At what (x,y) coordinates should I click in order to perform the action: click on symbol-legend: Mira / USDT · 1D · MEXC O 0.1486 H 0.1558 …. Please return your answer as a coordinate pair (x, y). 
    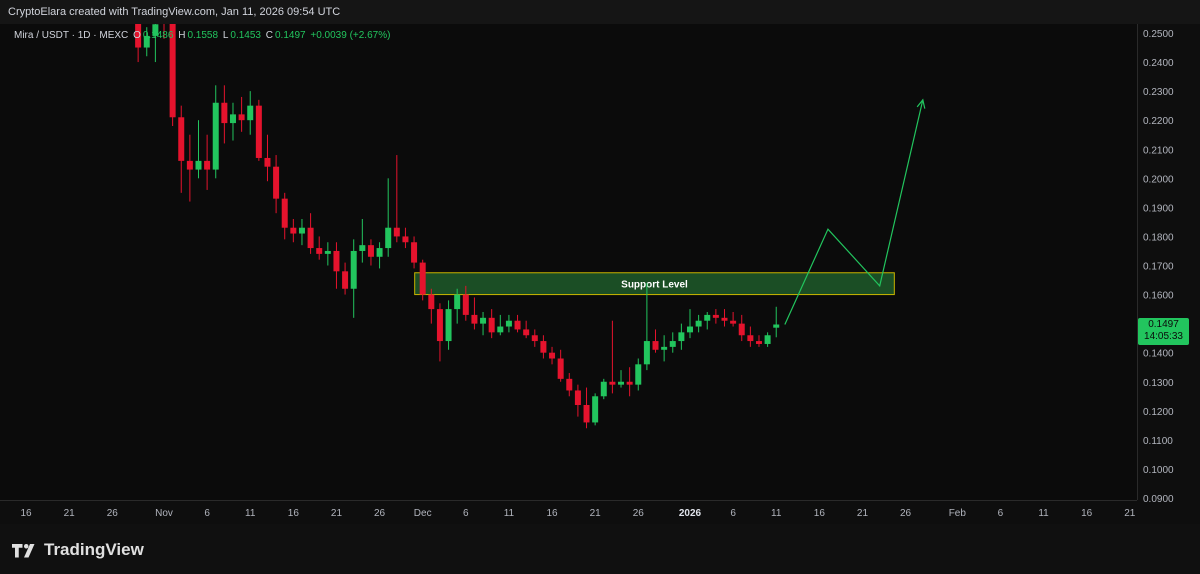
    Looking at the image, I should click on (203, 35).